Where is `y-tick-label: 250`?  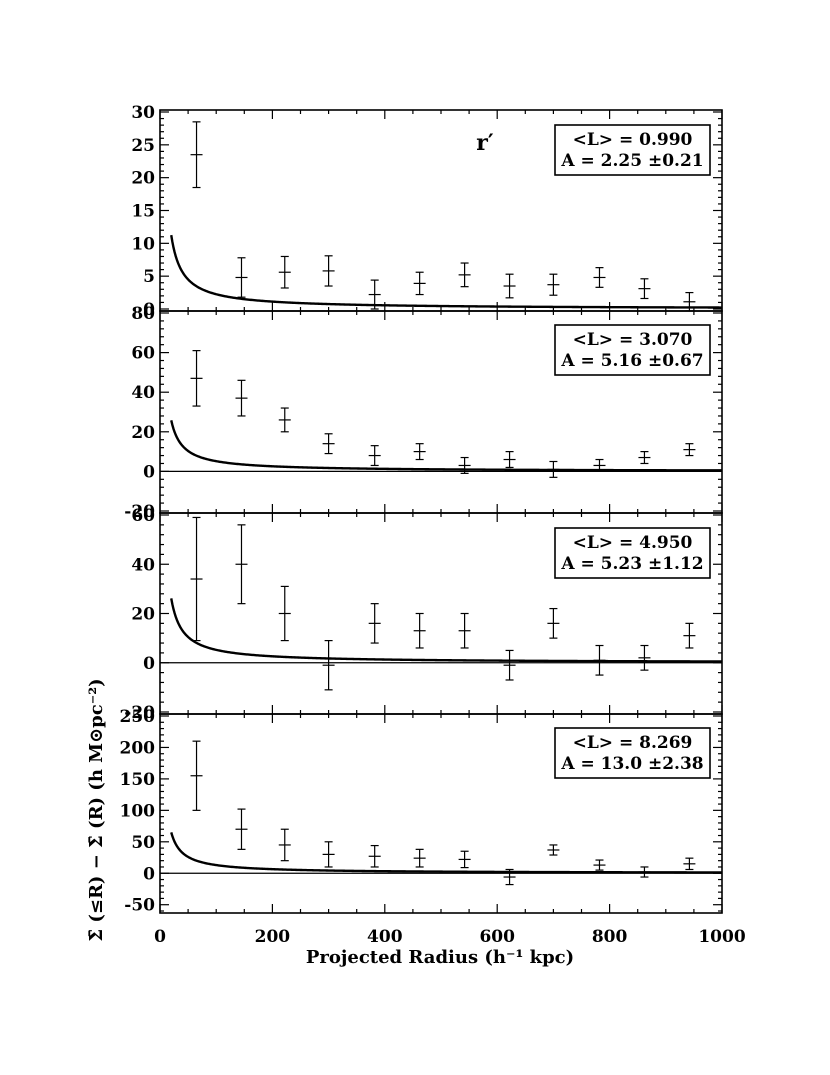 y-tick-label: 250 is located at coordinates (138, 717).